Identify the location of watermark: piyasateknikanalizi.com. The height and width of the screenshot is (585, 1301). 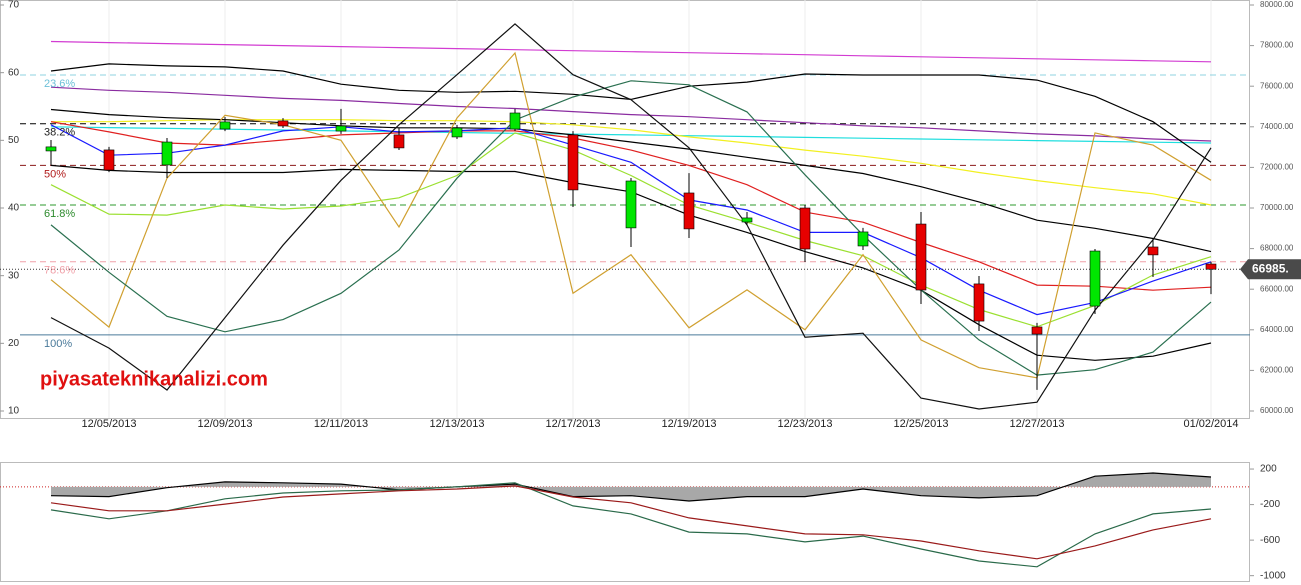
(154, 379).